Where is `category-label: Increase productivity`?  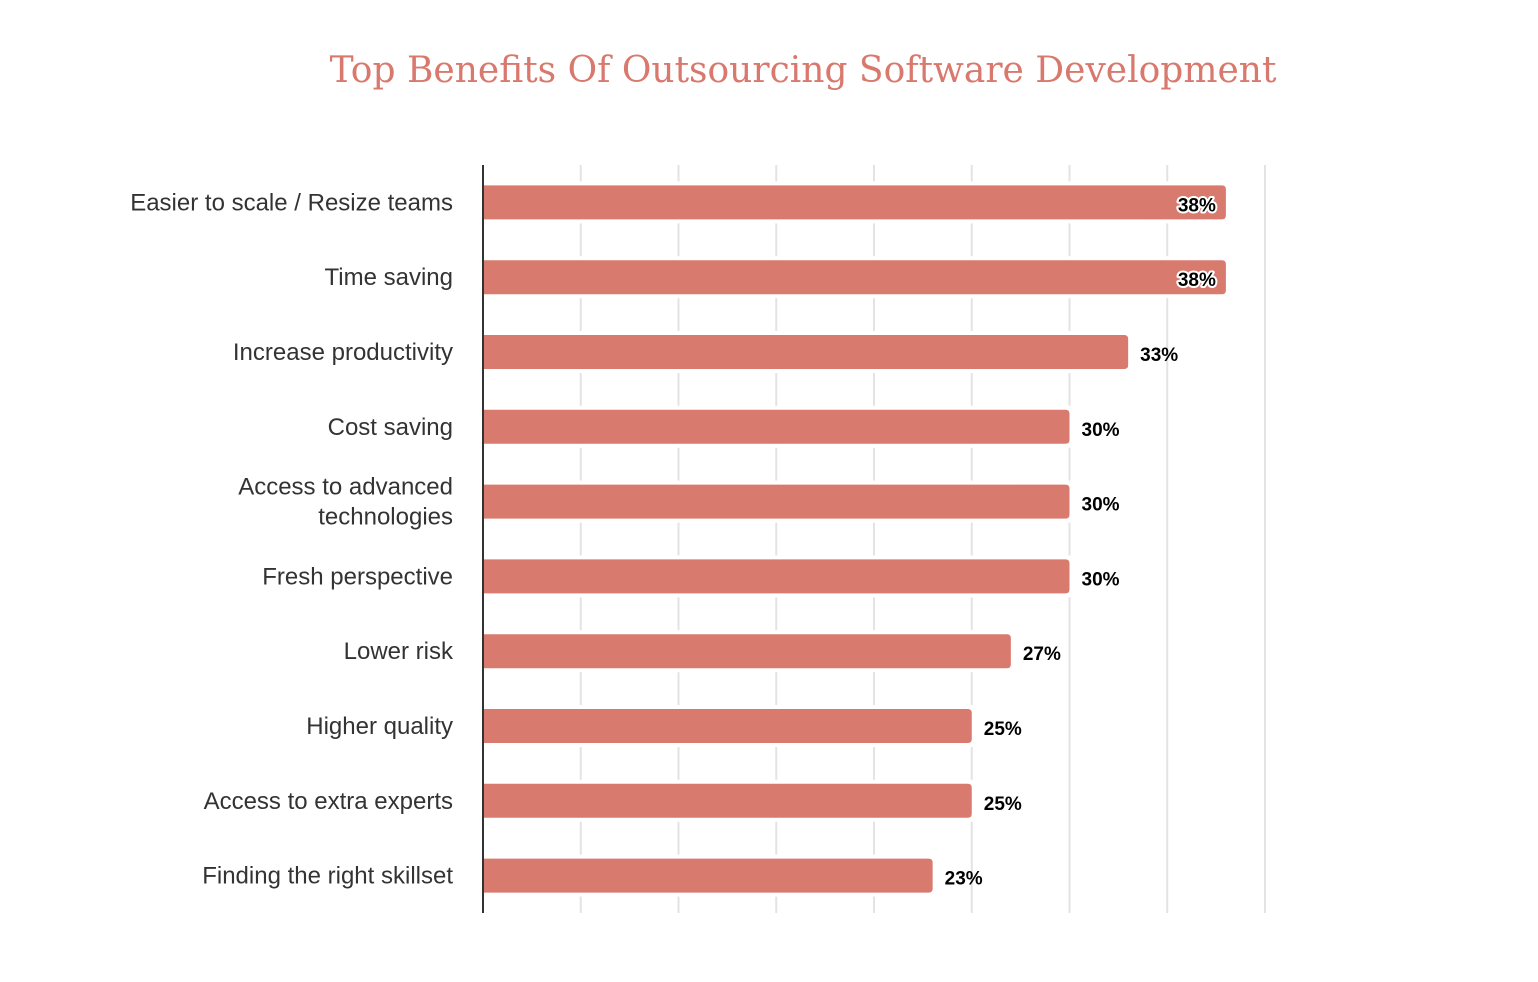
category-label: Increase productivity is located at coordinates (343, 352).